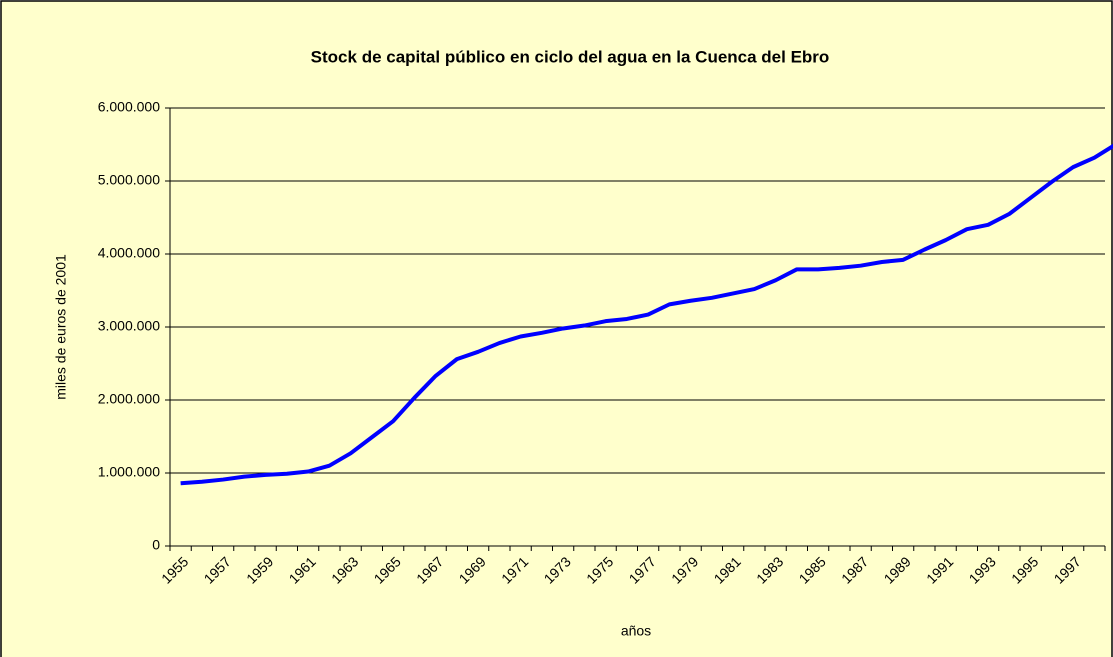 This screenshot has height=657, width=1113. What do you see at coordinates (129, 326) in the screenshot?
I see `y-tick-label: 3.000.000` at bounding box center [129, 326].